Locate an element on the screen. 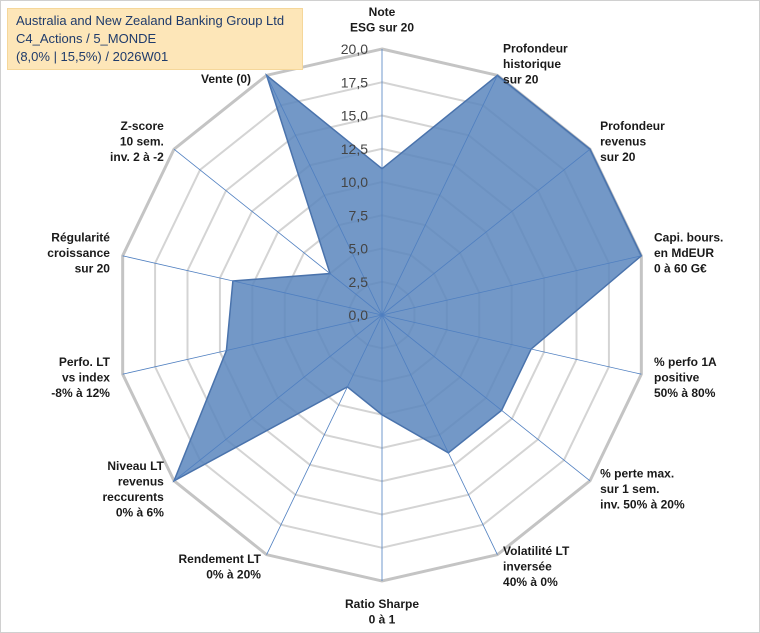 The image size is (760, 633). axis-label-line: 0% à 20% is located at coordinates (233, 574).